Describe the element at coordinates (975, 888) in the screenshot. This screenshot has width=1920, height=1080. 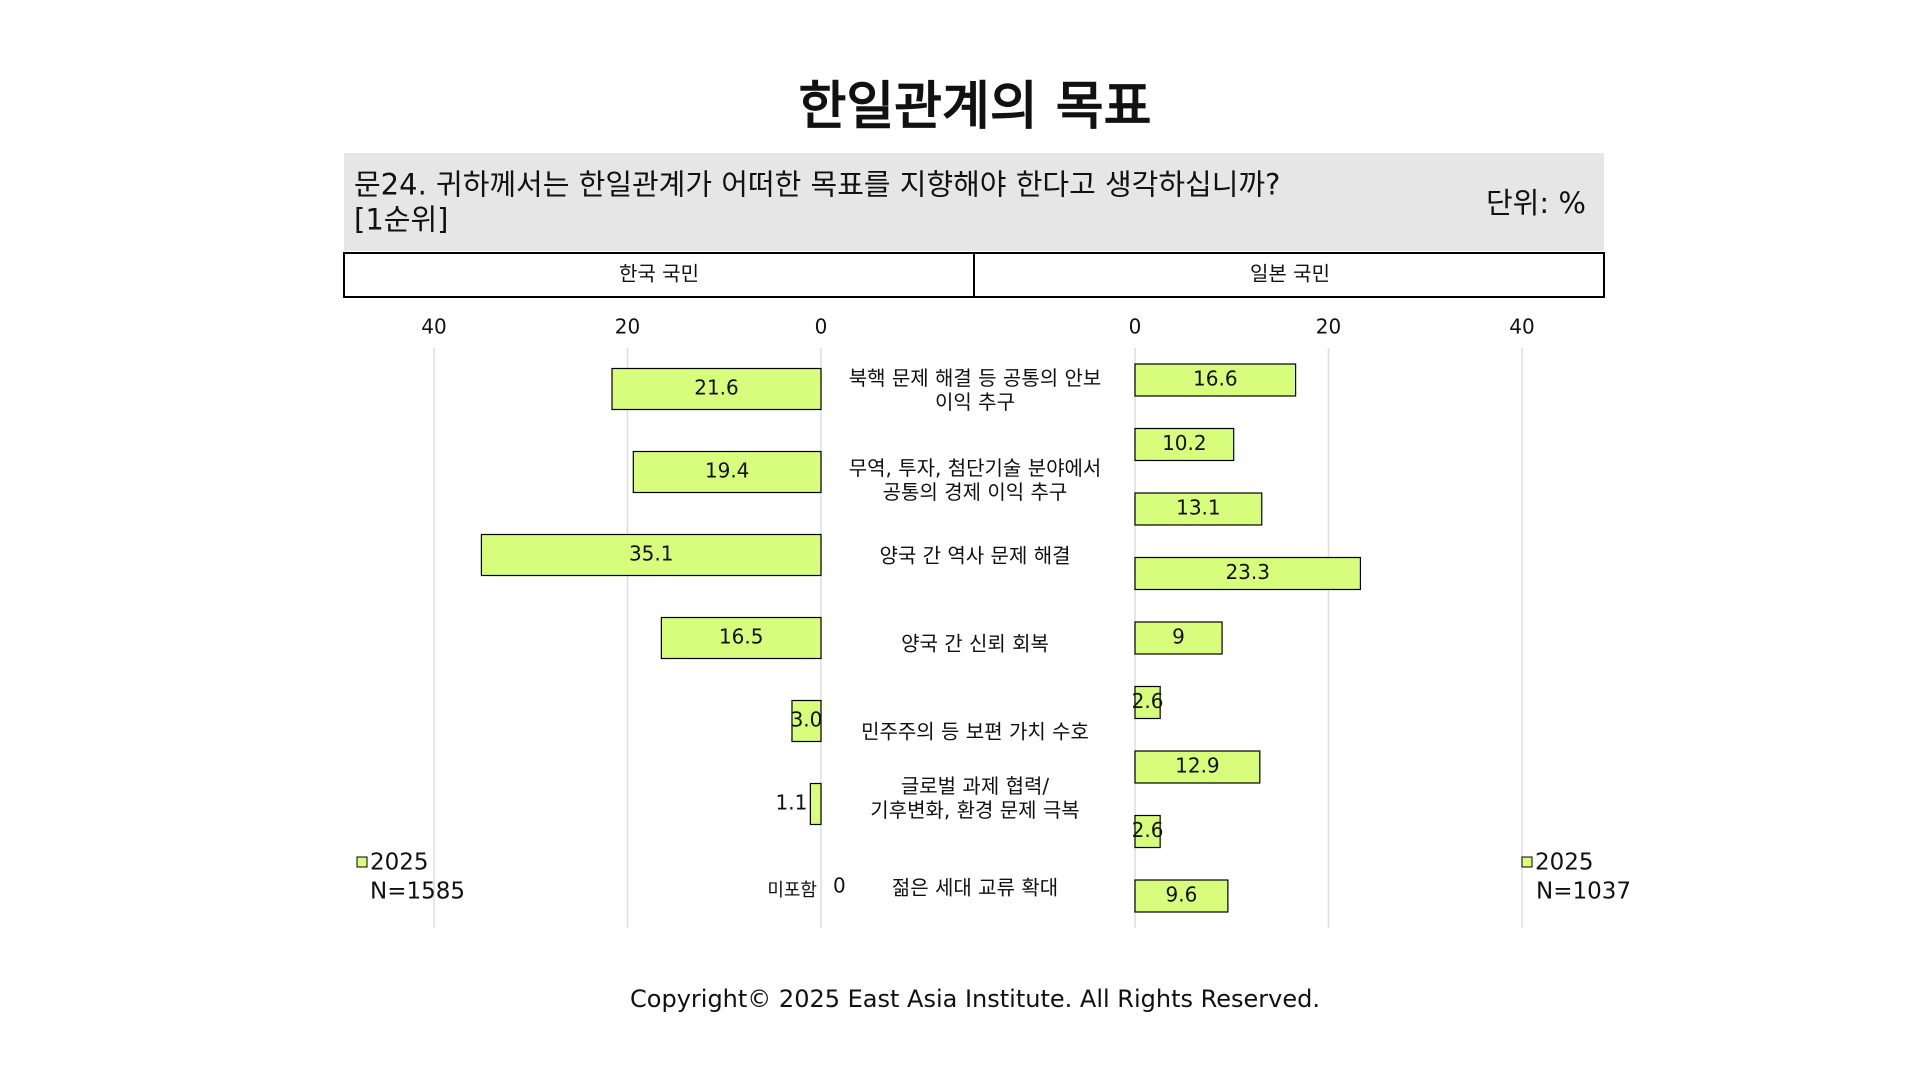
I see `category-label: 젊은 세대 교류 확대` at that location.